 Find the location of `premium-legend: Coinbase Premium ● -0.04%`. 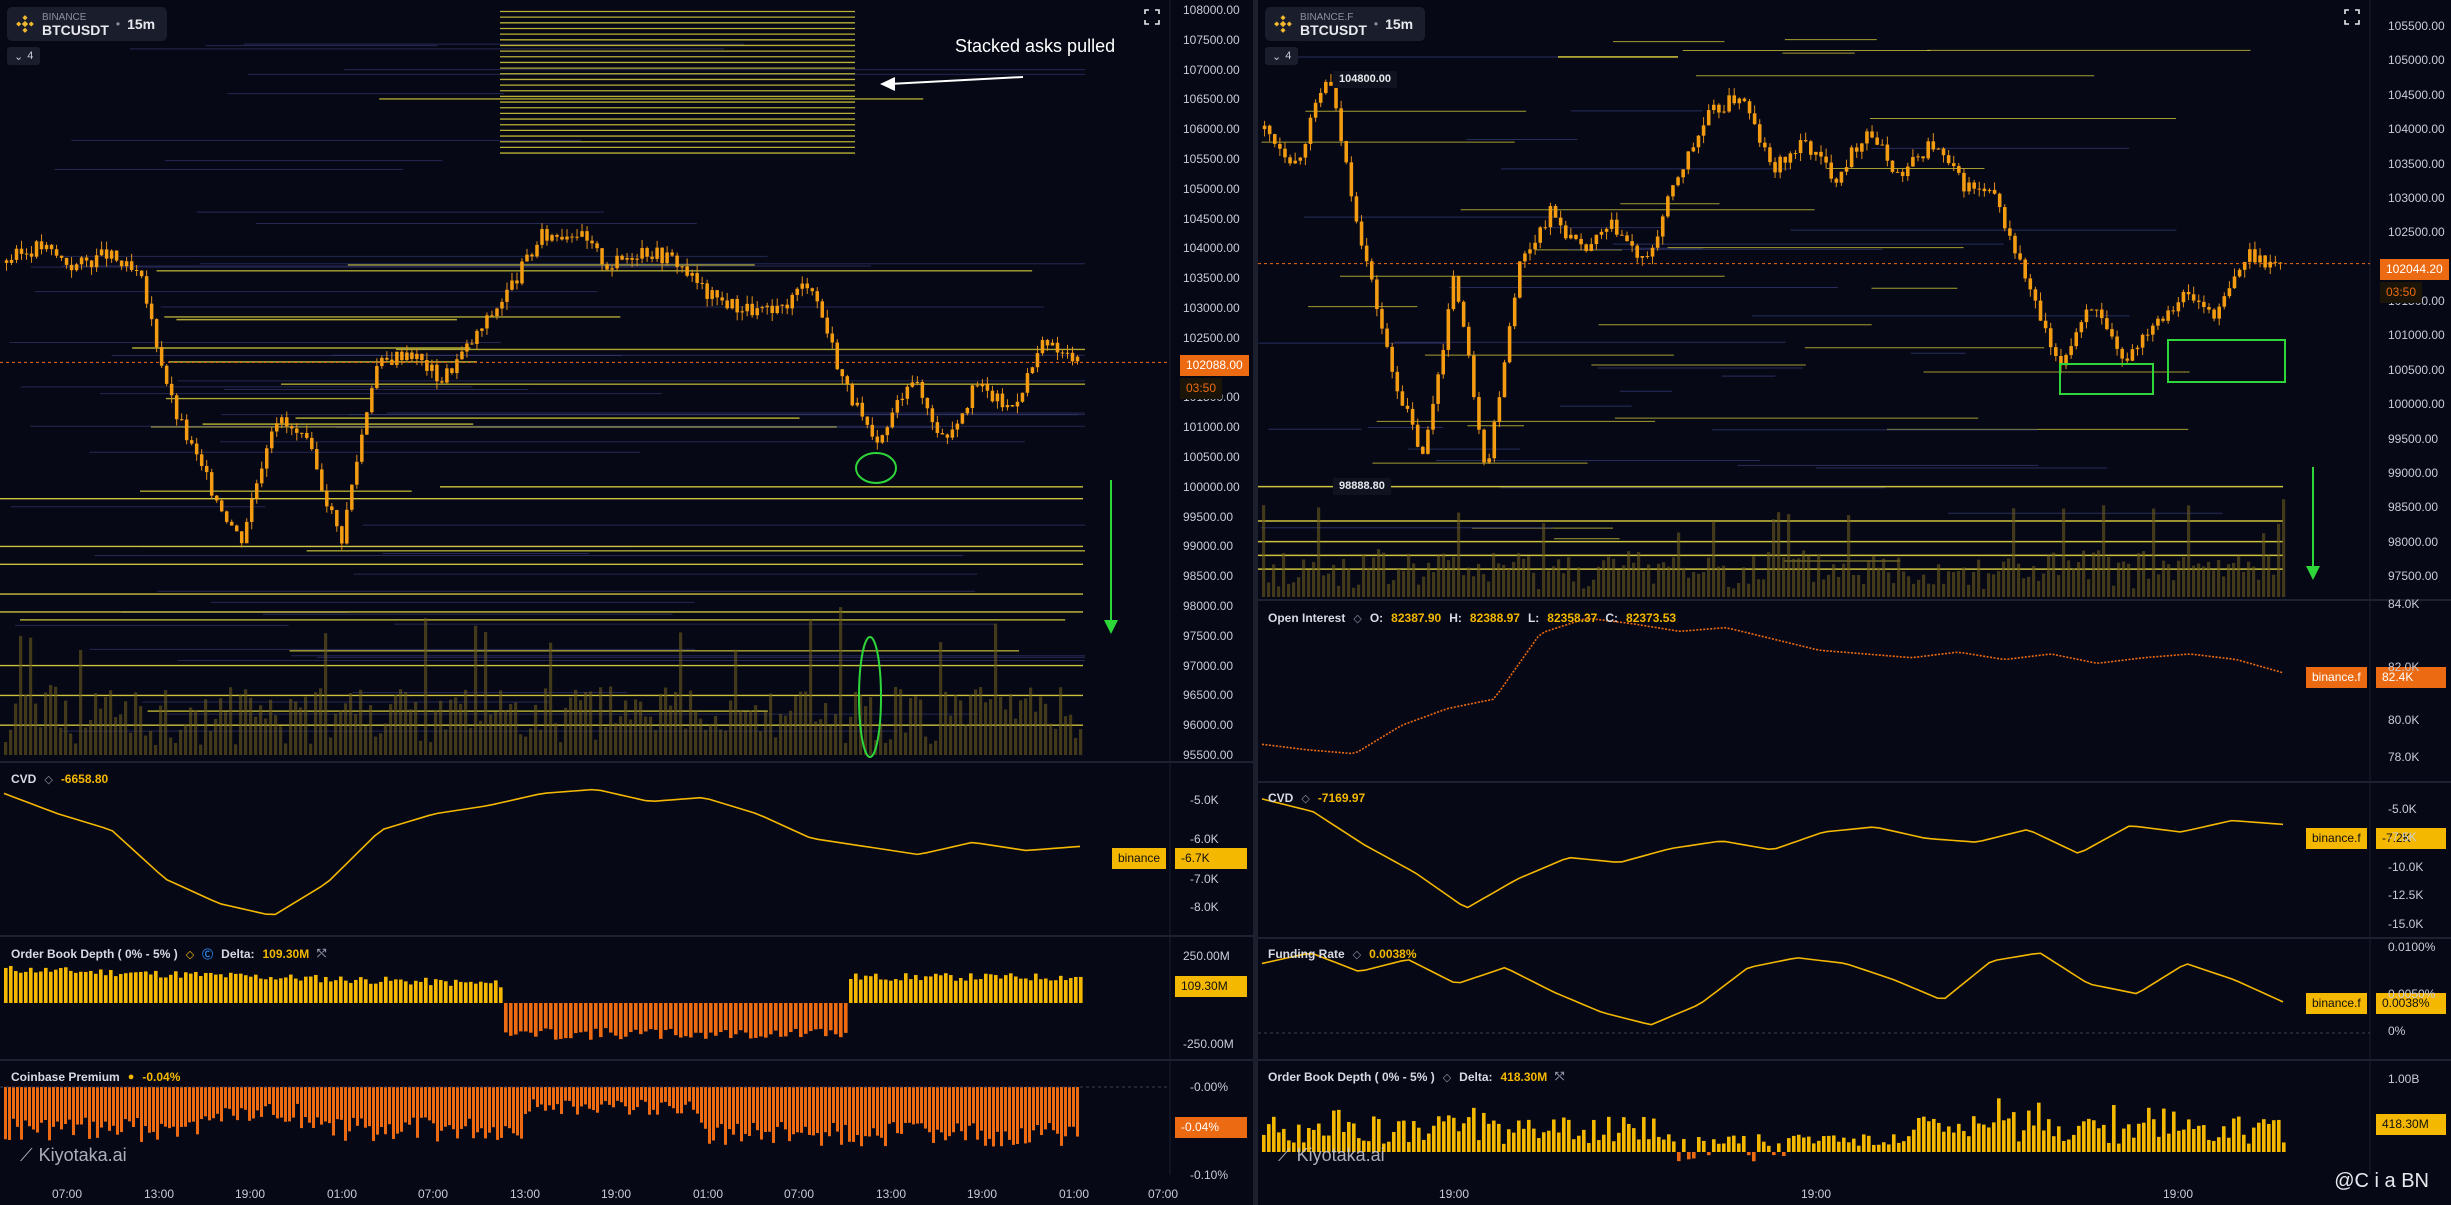

premium-legend: Coinbase Premium ● -0.04% is located at coordinates (95, 1077).